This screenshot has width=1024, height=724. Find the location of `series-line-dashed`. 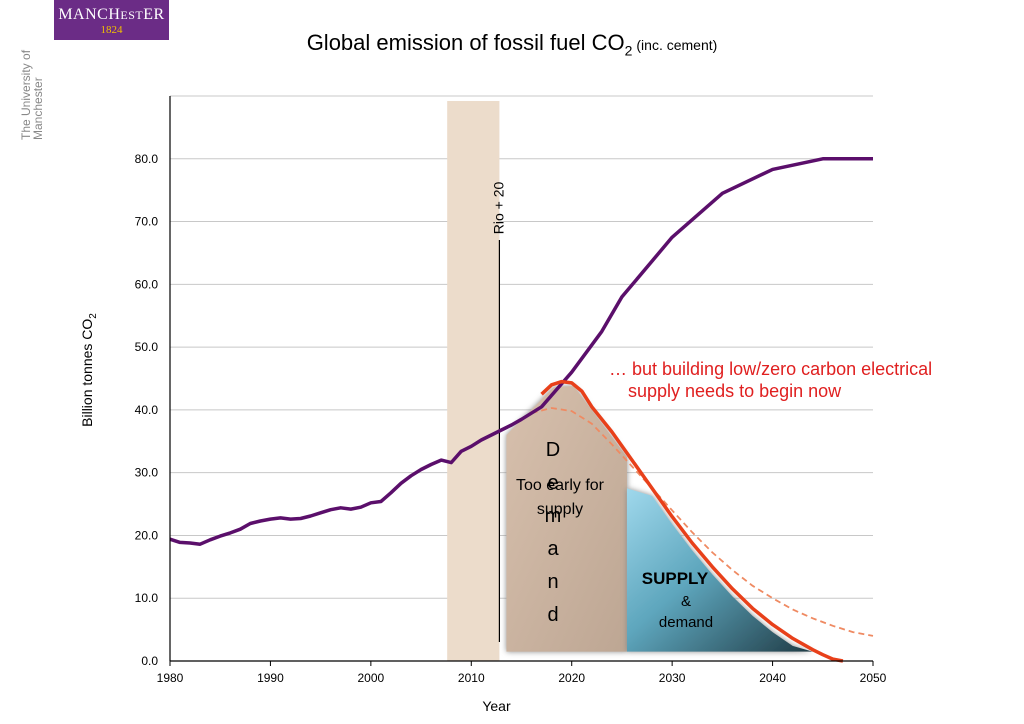

series-line-dashed is located at coordinates (702, 522).